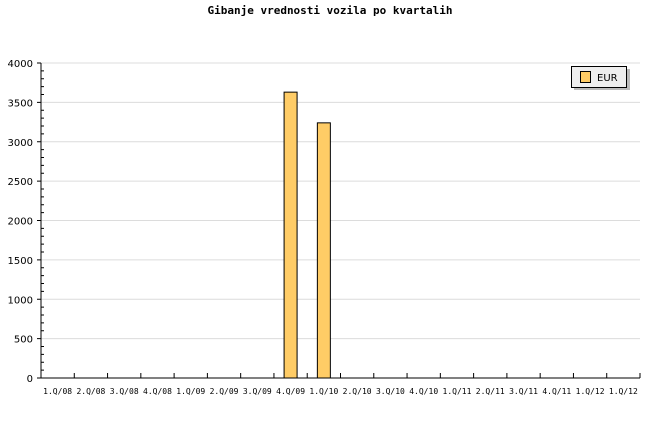 Image resolution: width=660 pixels, height=440 pixels. Describe the element at coordinates (20, 222) in the screenshot. I see `y-tick-label: 2000` at that location.